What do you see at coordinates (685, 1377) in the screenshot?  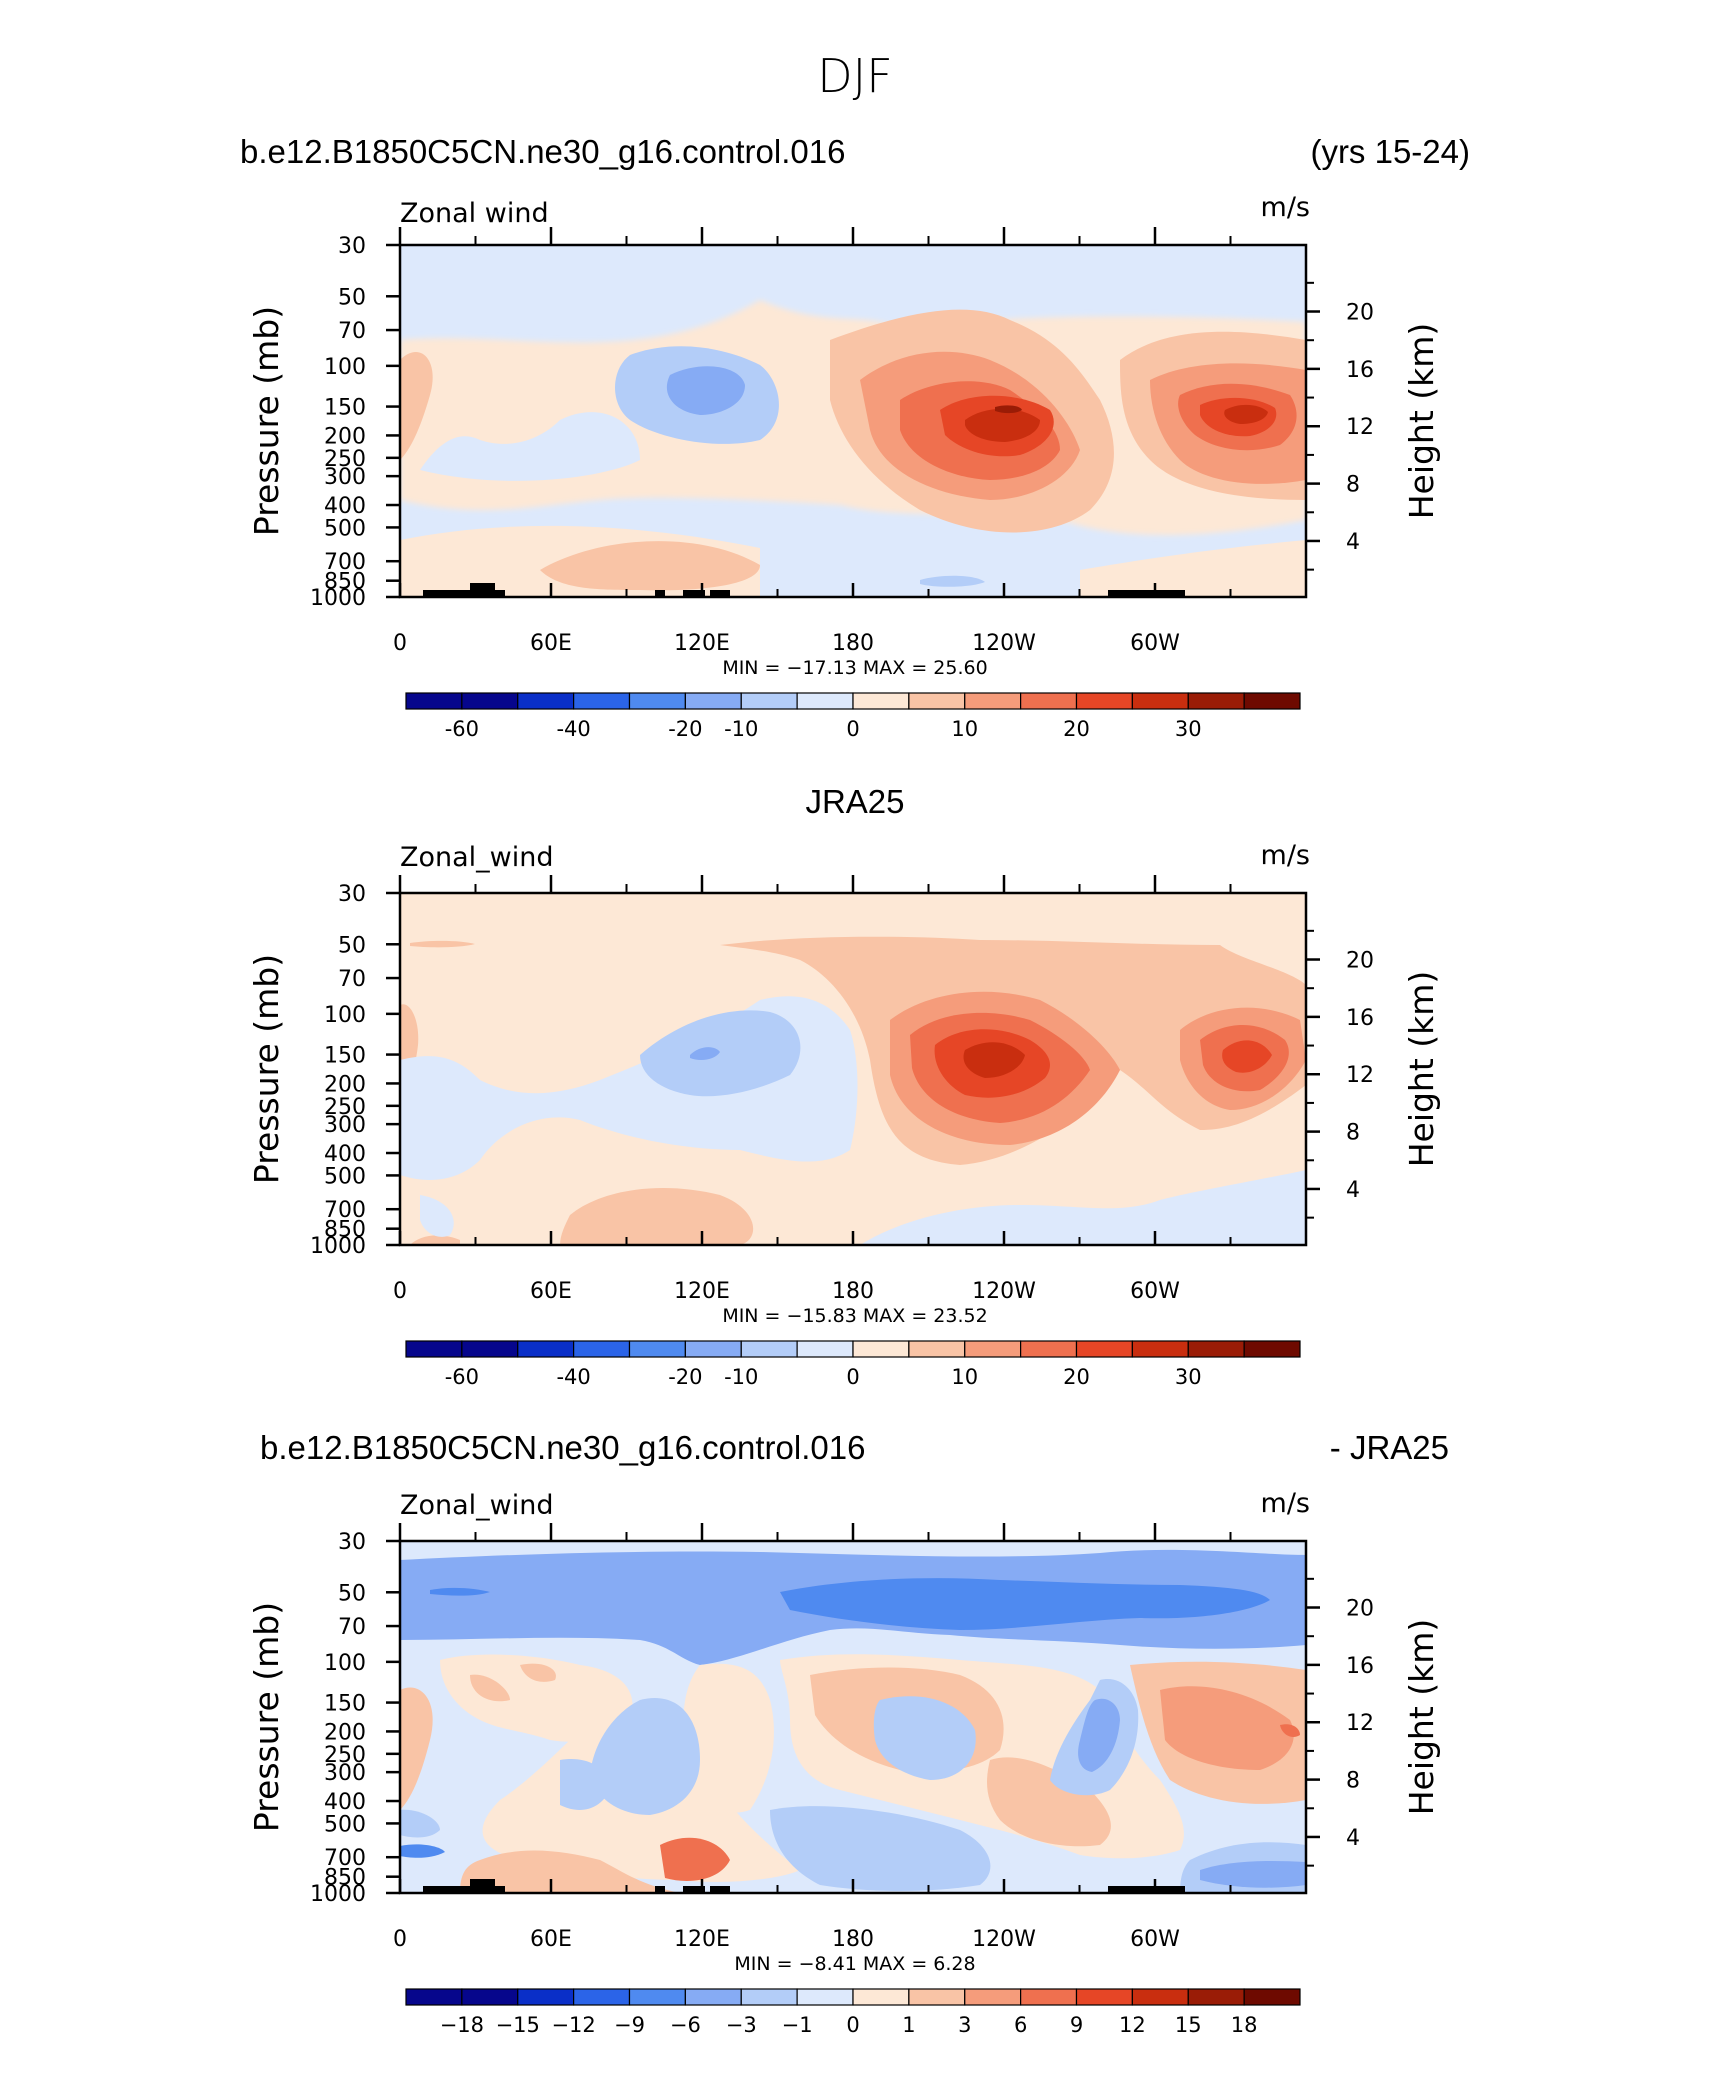 I see `colorbar-label: -20` at bounding box center [685, 1377].